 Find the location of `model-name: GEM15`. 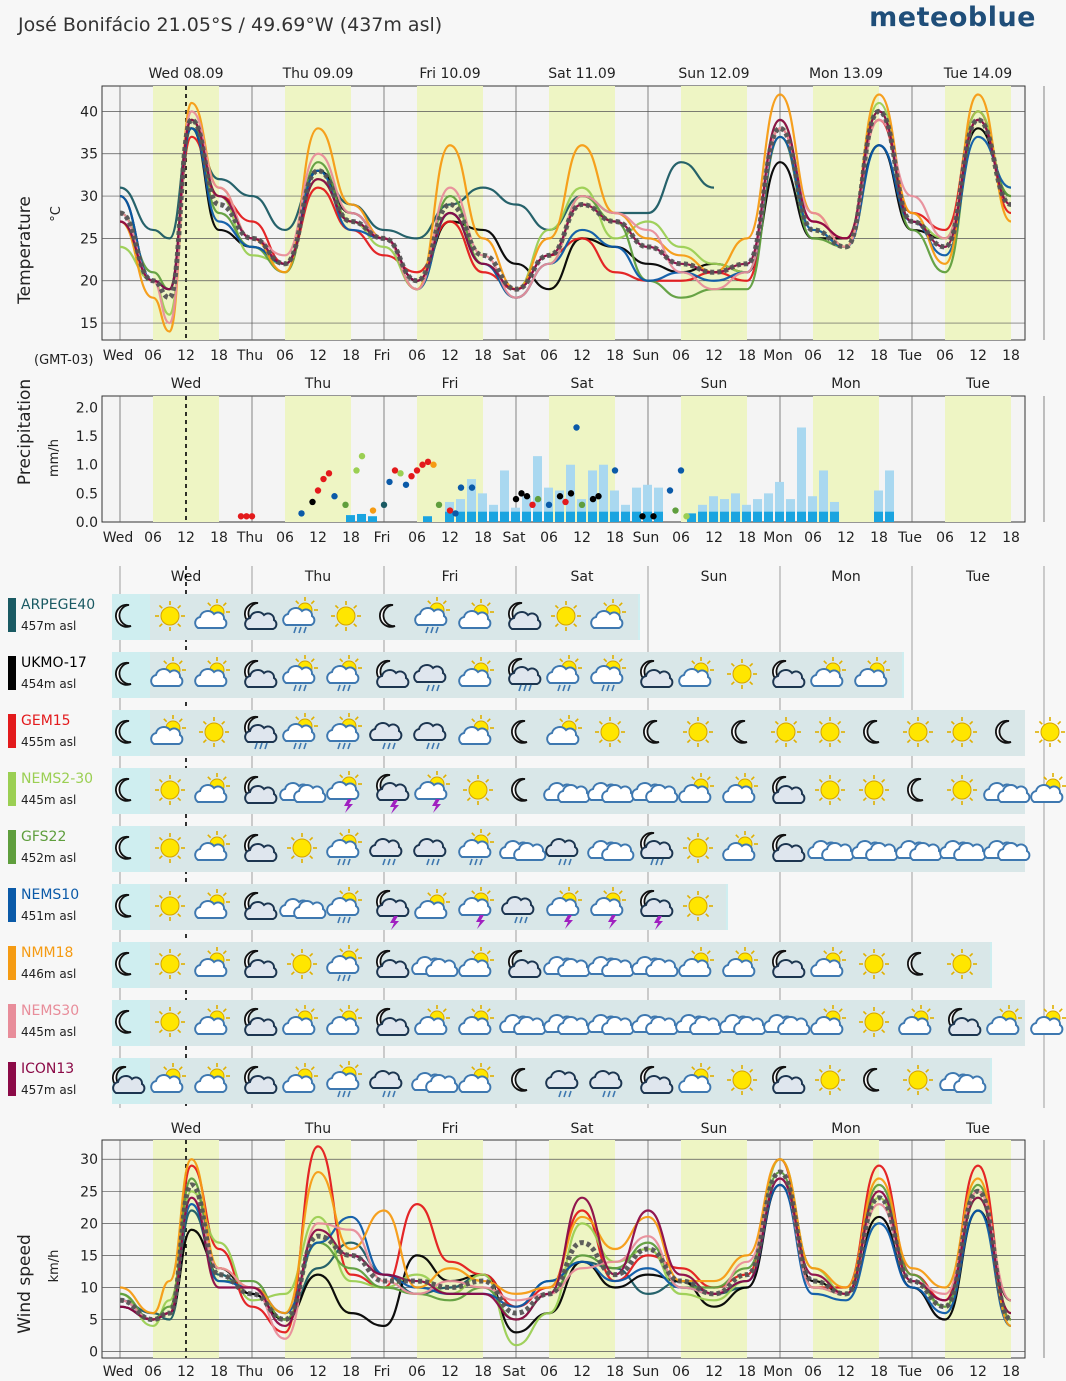

model-name: GEM15 is located at coordinates (46, 721).